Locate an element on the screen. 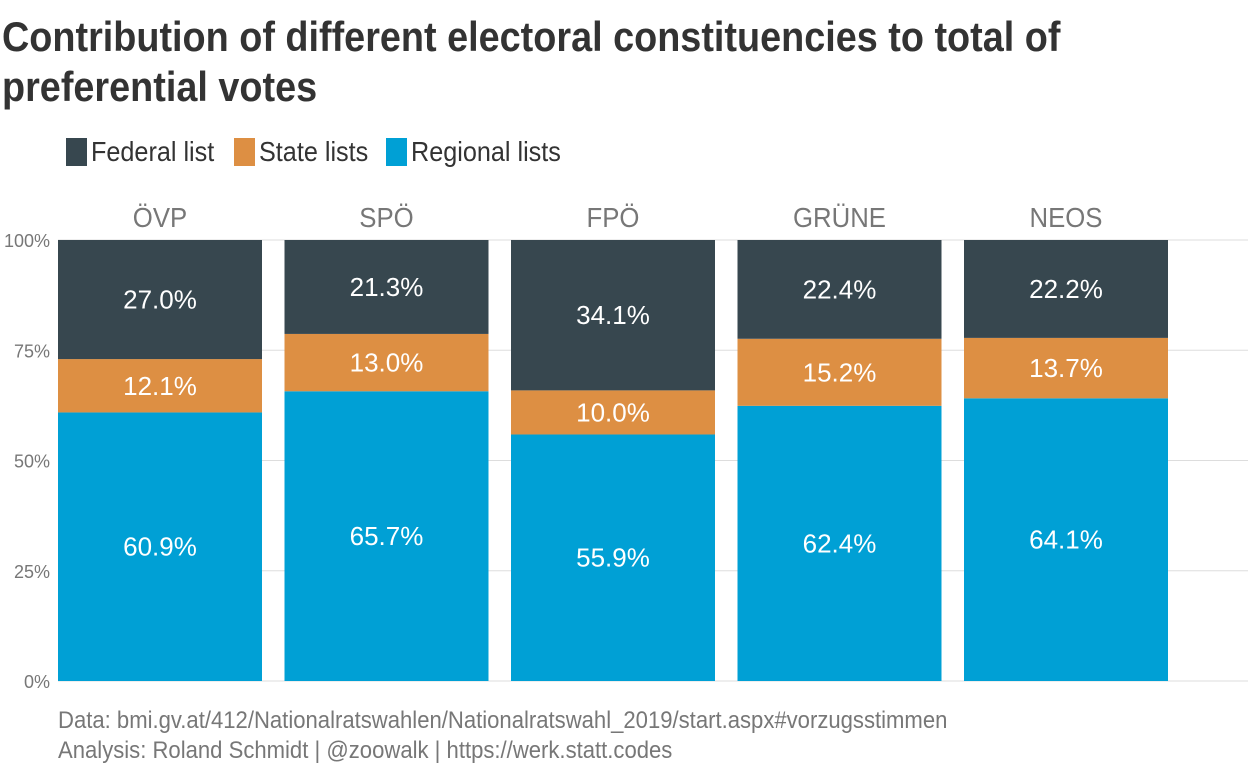 This screenshot has height=768, width=1248. data-label: 34.1% is located at coordinates (613, 315).